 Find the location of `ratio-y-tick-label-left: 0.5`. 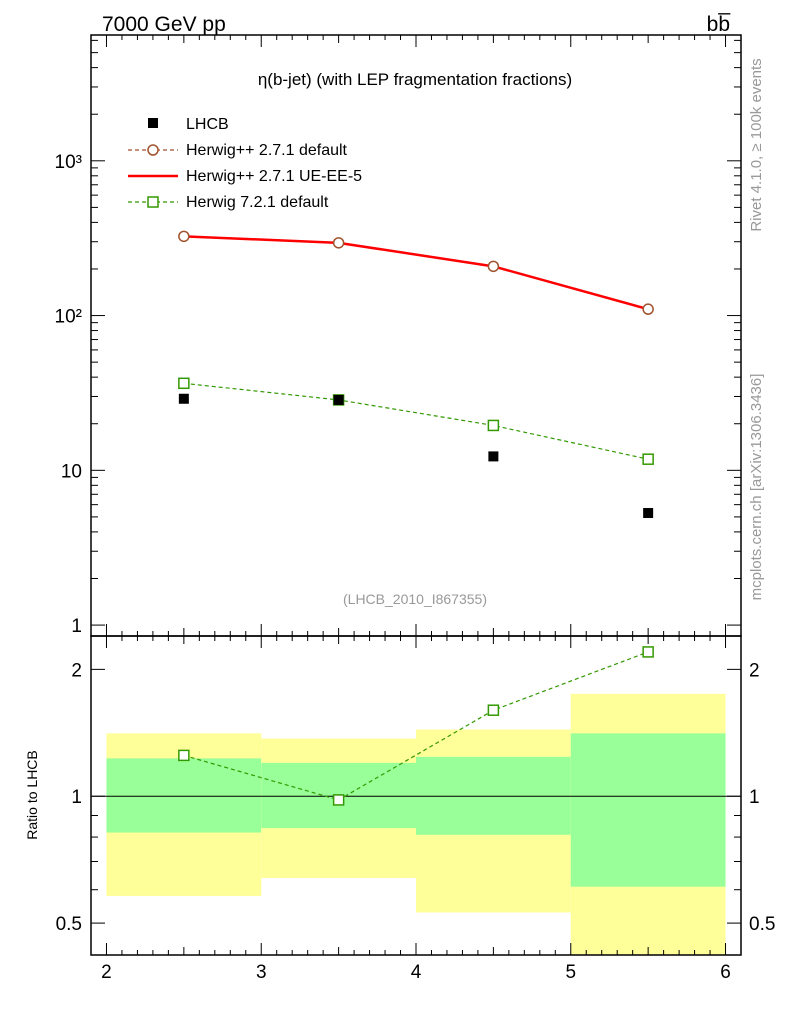

ratio-y-tick-label-left: 0.5 is located at coordinates (69, 924).